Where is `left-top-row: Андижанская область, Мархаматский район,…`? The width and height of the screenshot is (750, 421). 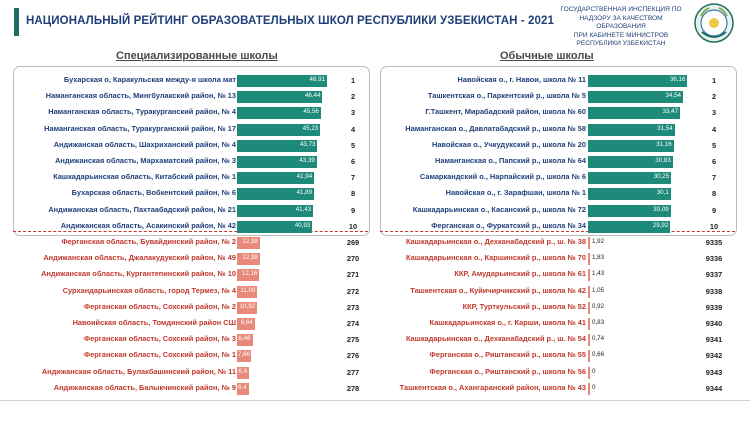 left-top-row: Андижанская область, Мархаматский район,… is located at coordinates (375, 162).